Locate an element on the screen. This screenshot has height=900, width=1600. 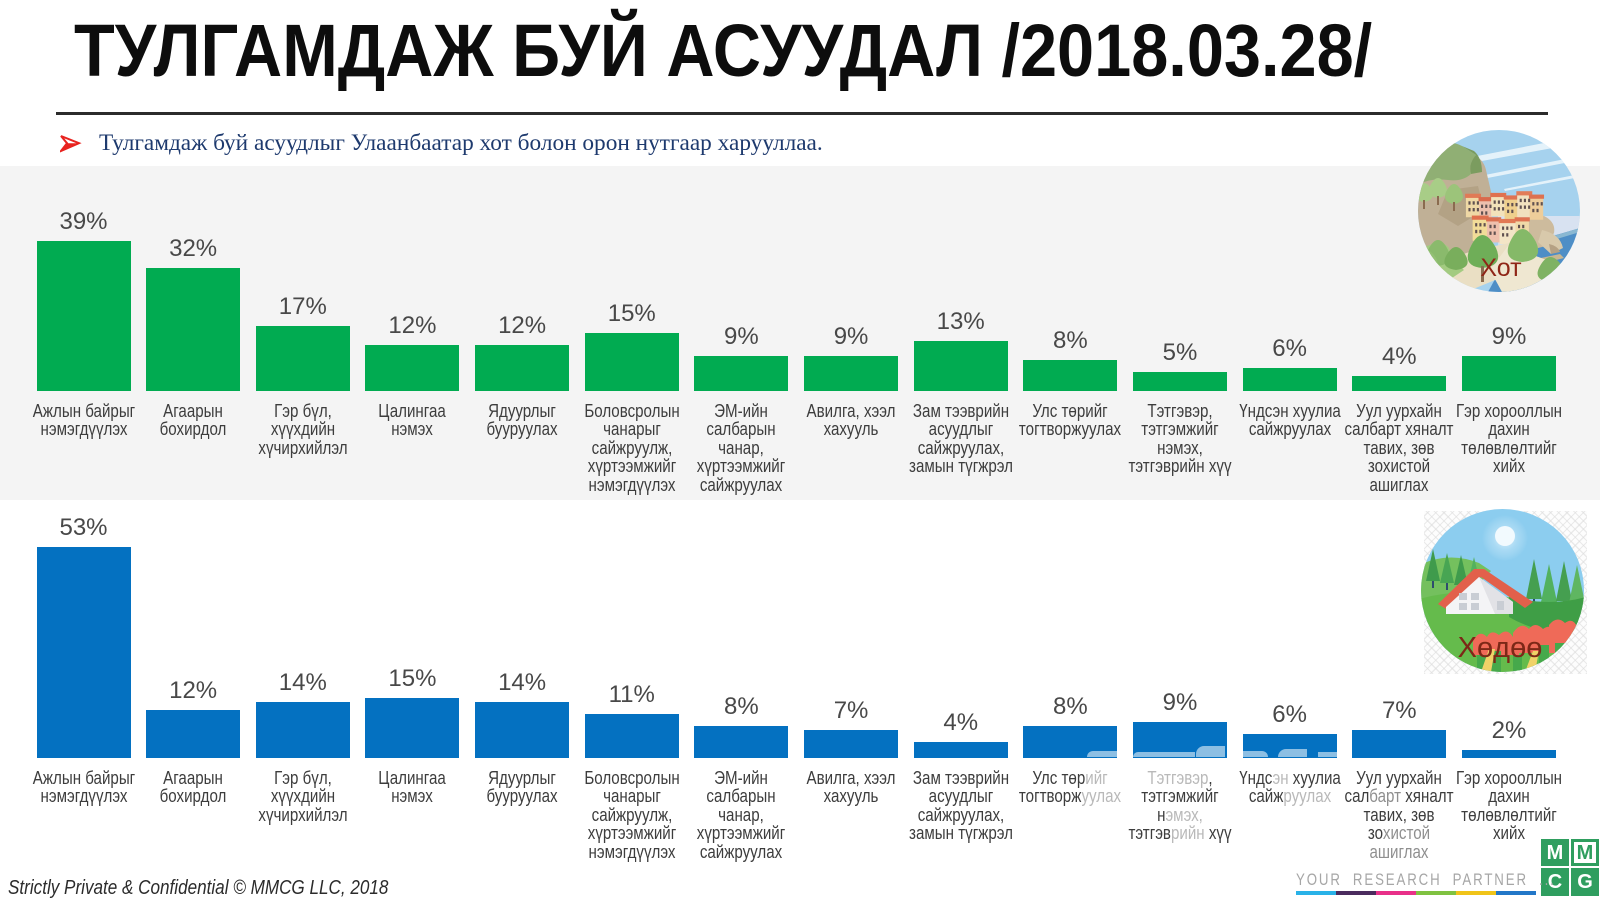
svg-text: Хөдөө is located at coordinates (1500, 648).